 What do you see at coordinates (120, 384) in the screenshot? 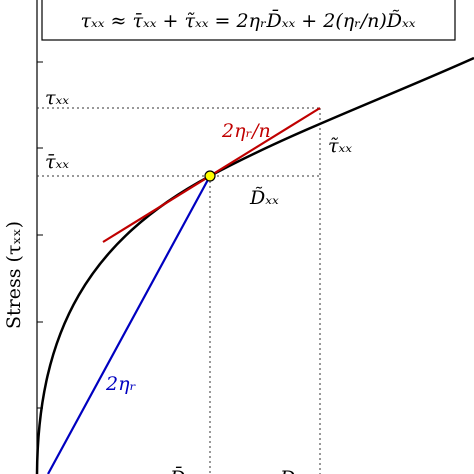
I see `secant-slope-label: 2ηᵣ` at bounding box center [120, 384].